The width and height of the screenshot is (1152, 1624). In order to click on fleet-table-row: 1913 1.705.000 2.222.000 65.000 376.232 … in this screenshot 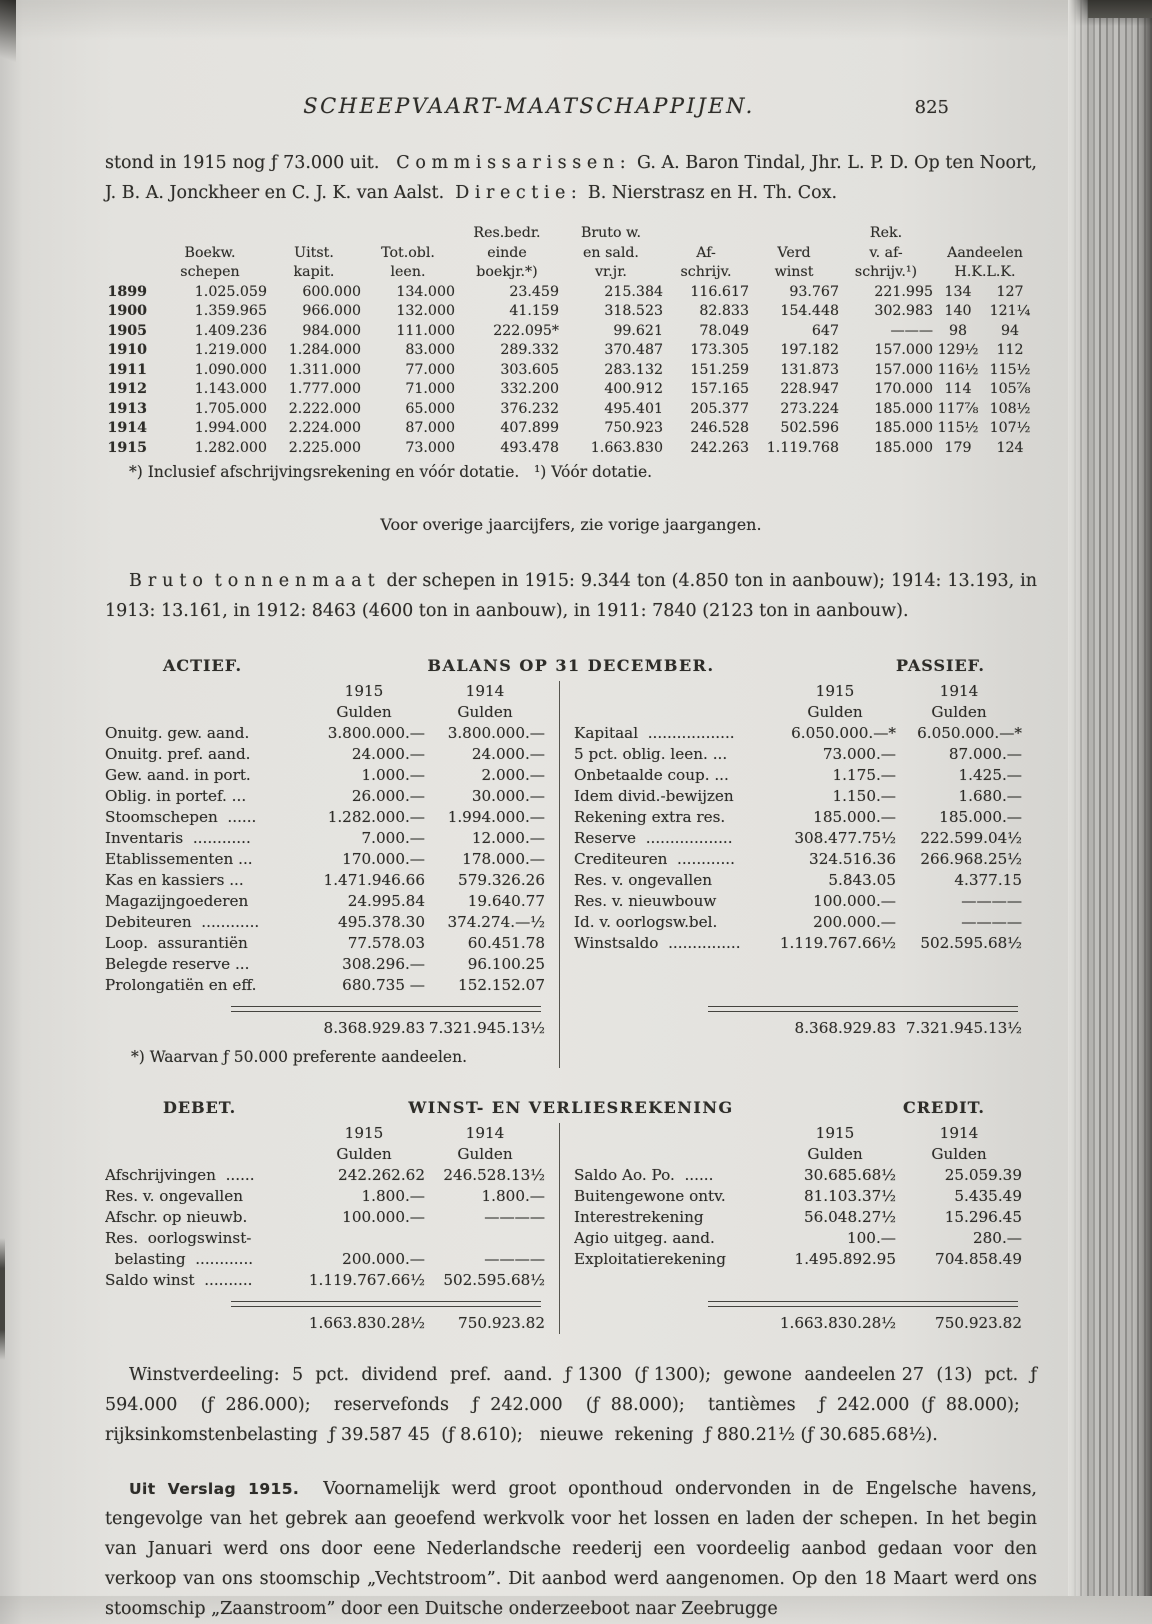, I will do `click(571, 410)`.